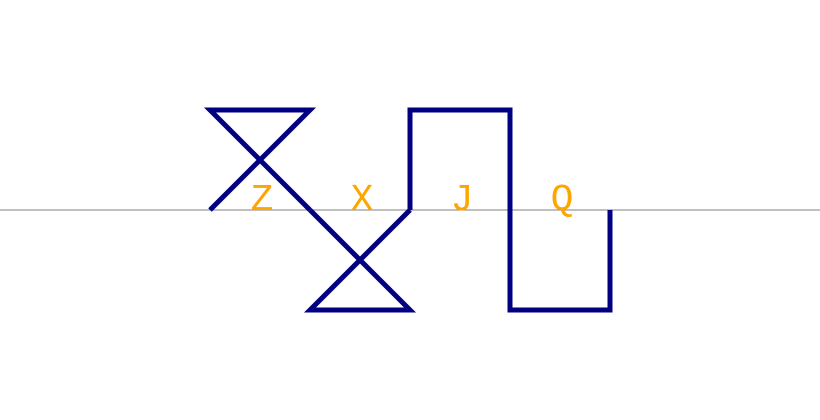 The image size is (820, 420). I want to click on waveform-segment-z, so click(260, 159).